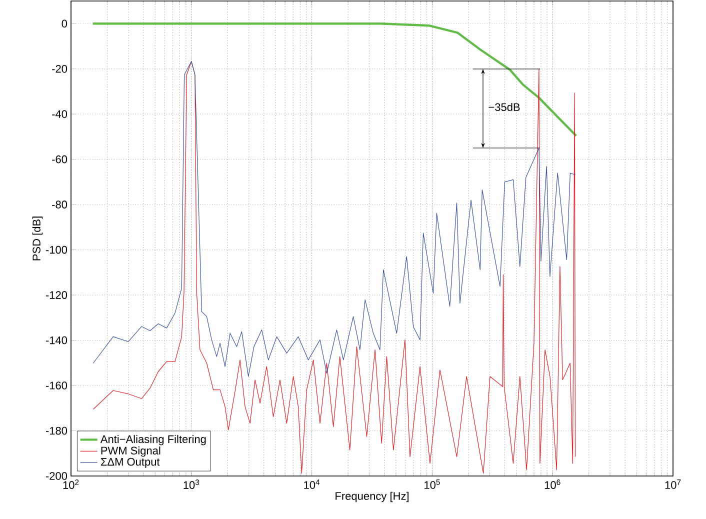 The width and height of the screenshot is (706, 519). What do you see at coordinates (130, 463) in the screenshot?
I see `legend-label: ΣΔM Output` at bounding box center [130, 463].